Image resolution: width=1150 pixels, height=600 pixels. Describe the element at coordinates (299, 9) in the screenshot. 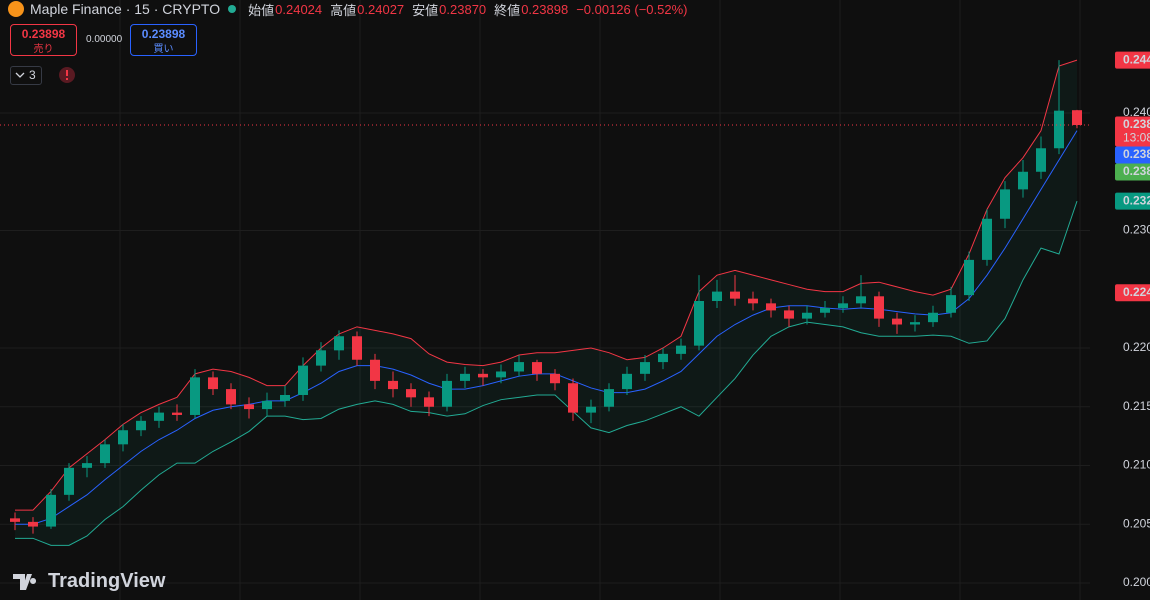

I see `ohlc-value: 0.24024` at that location.